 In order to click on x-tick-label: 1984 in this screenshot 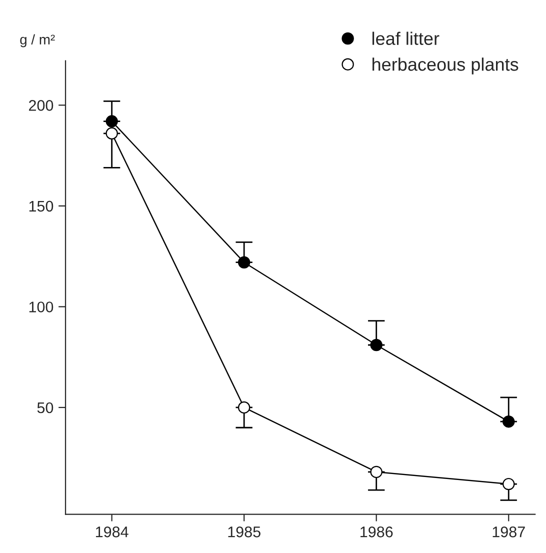, I will do `click(112, 532)`.